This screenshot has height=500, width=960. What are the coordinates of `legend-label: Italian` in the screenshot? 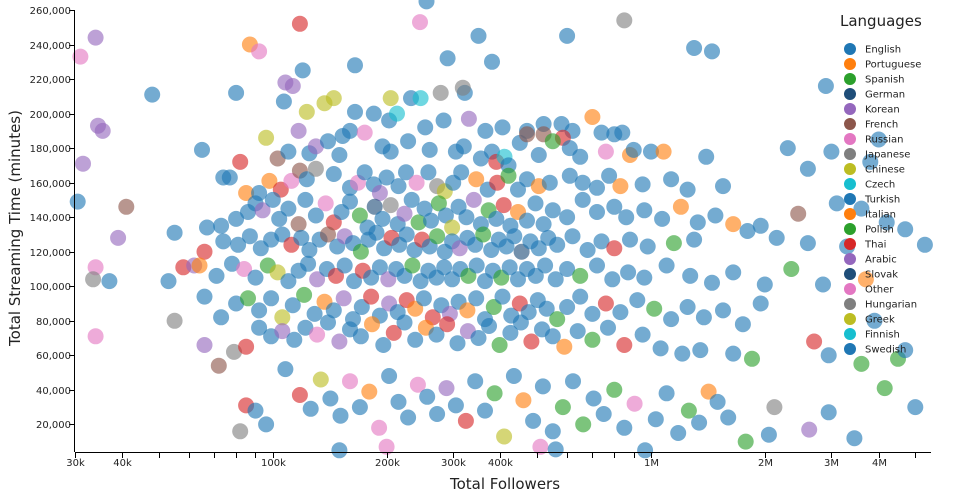 It's located at (880, 215).